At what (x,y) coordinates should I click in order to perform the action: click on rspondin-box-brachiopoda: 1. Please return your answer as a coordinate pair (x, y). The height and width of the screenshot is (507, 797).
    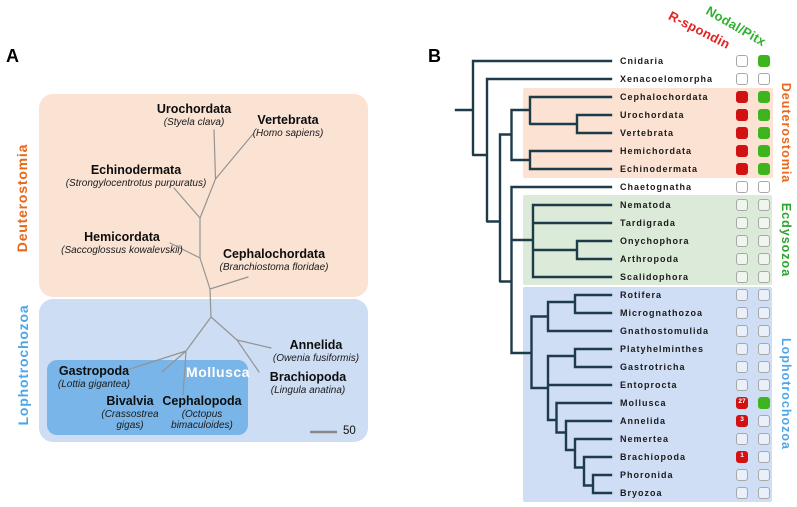
    Looking at the image, I should click on (742, 456).